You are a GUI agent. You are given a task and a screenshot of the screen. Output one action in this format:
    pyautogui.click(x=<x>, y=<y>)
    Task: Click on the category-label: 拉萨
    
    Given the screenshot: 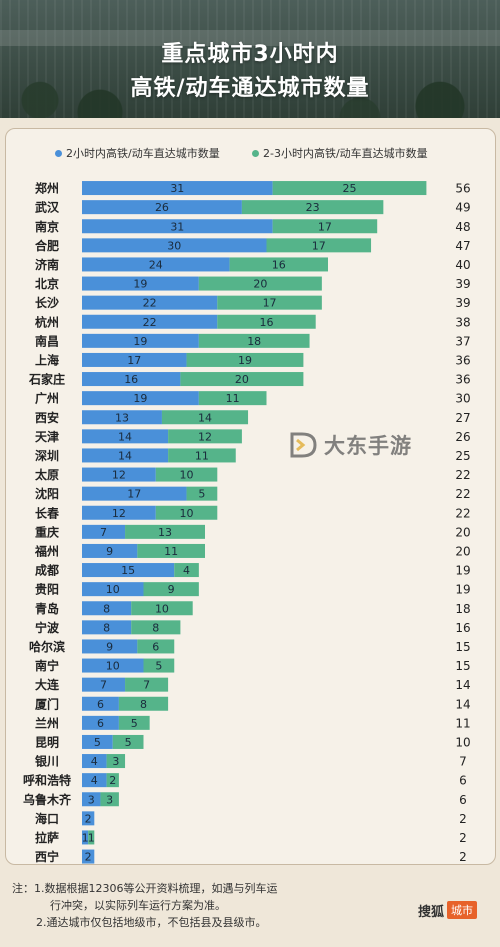 What is the action you would take?
    pyautogui.click(x=47, y=837)
    